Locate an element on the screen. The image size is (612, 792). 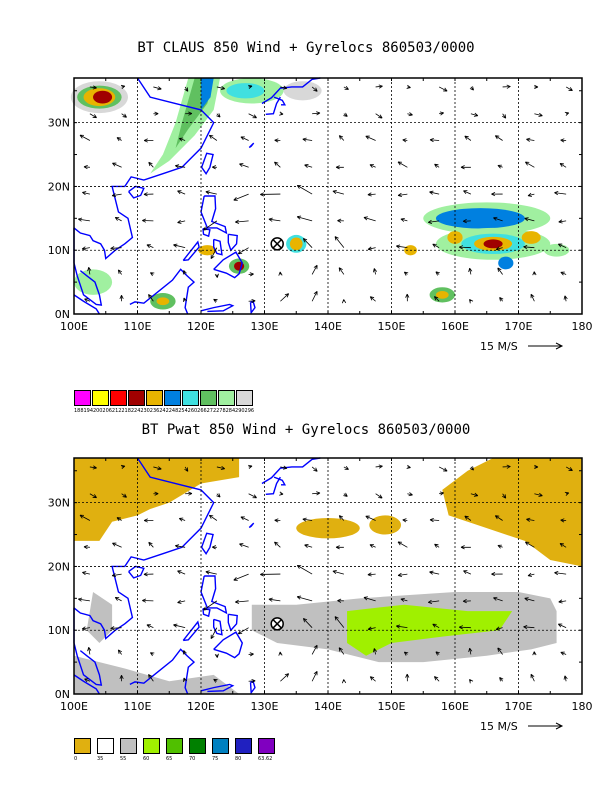
legend-label: 70 is located at coordinates (192, 759).